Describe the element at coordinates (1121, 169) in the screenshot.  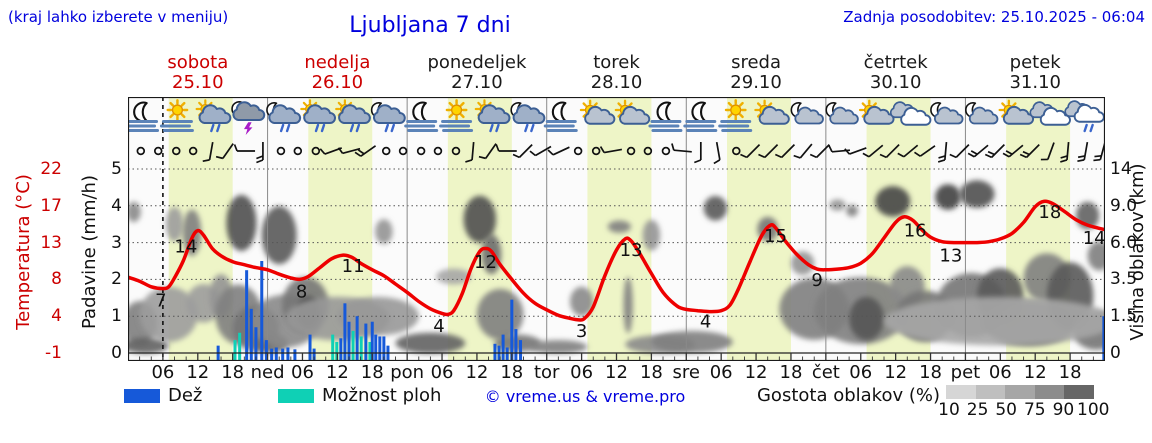
I see `cloud-height-tick: 14` at that location.